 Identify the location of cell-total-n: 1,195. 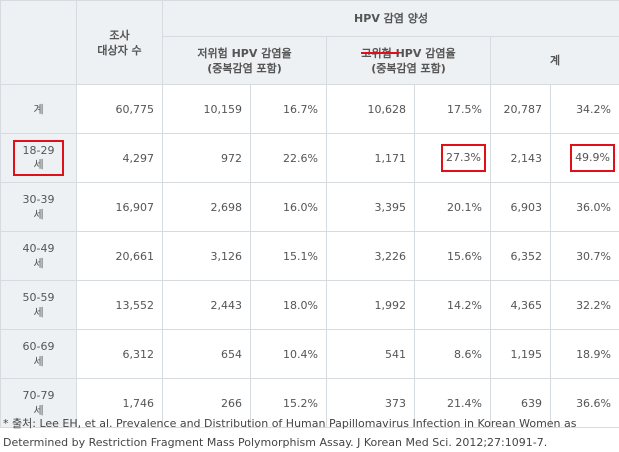
(520, 354).